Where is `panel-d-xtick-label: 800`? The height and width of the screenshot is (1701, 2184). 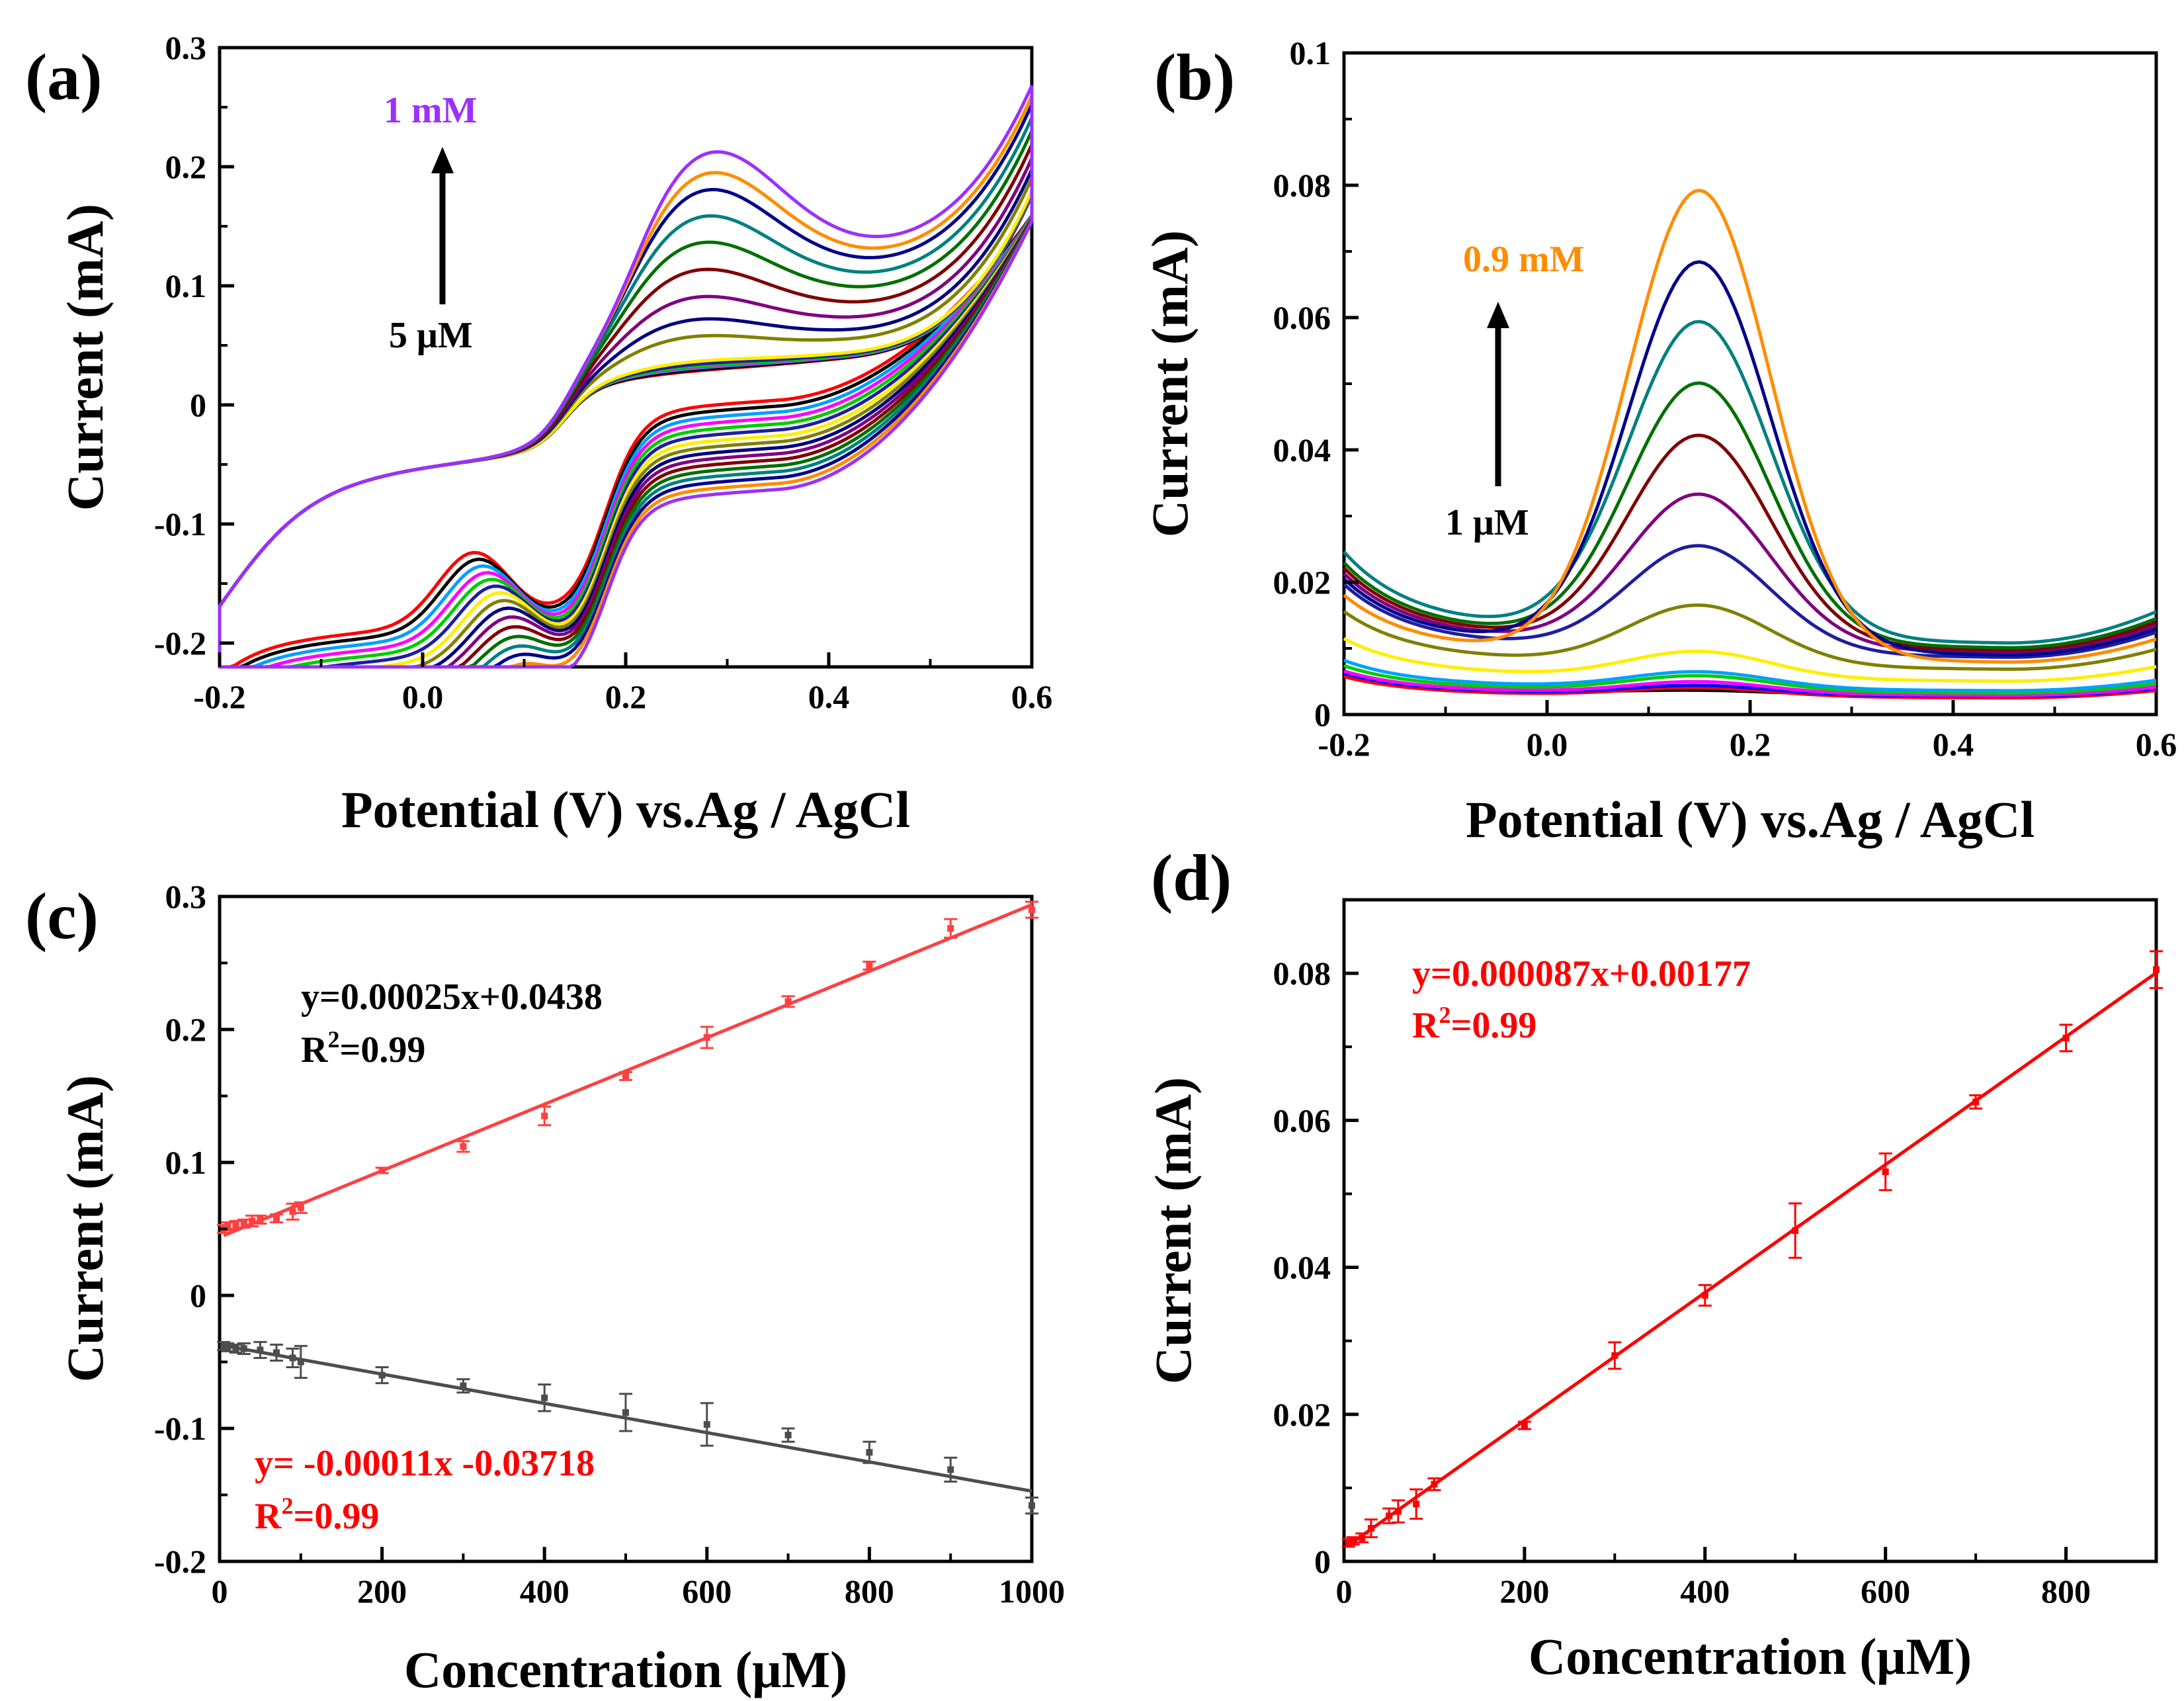
panel-d-xtick-label: 800 is located at coordinates (2066, 1591).